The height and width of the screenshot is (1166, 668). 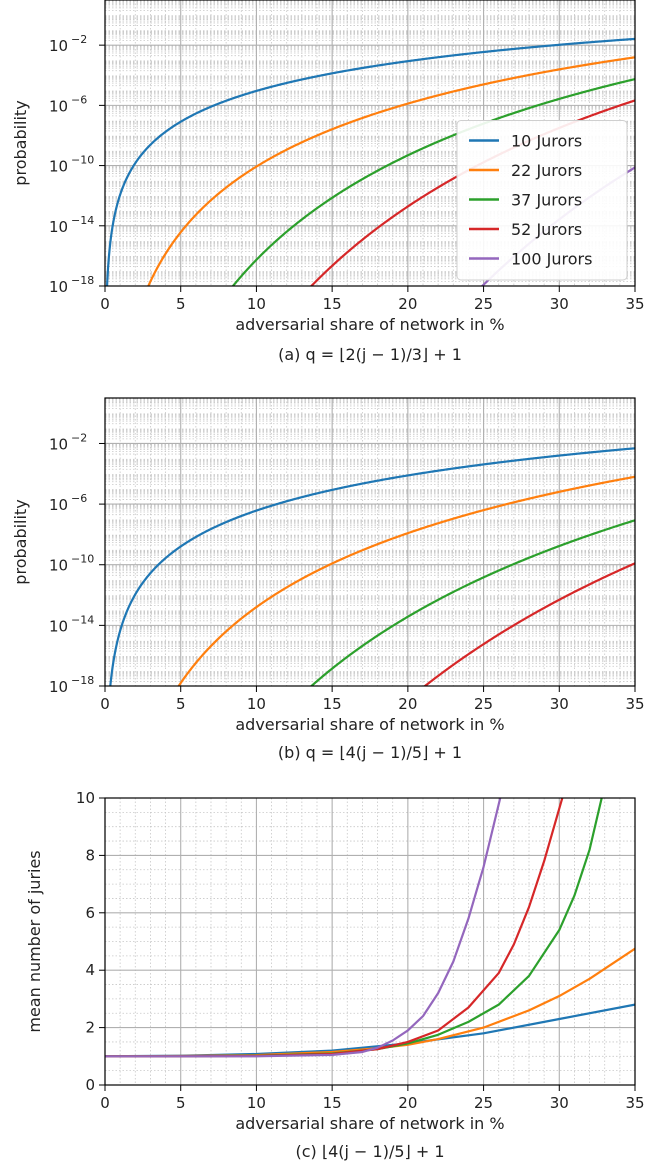 I want to click on legend-box, so click(x=542, y=200).